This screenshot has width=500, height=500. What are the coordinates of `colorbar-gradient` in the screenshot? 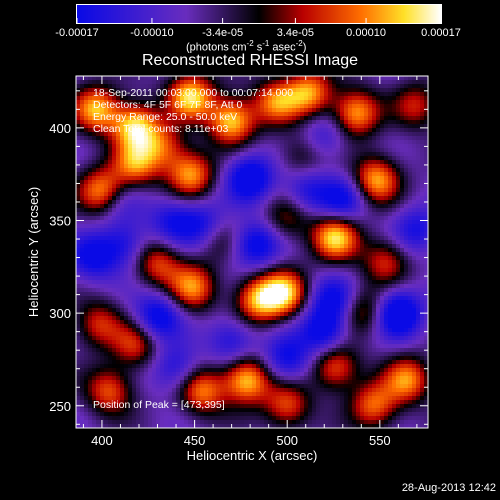 It's located at (259, 14).